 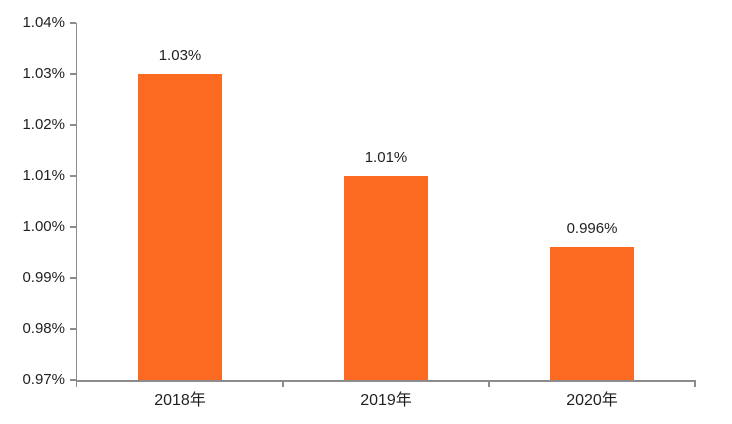 I want to click on y-axis-tick-label: 1.03%, so click(x=43, y=73).